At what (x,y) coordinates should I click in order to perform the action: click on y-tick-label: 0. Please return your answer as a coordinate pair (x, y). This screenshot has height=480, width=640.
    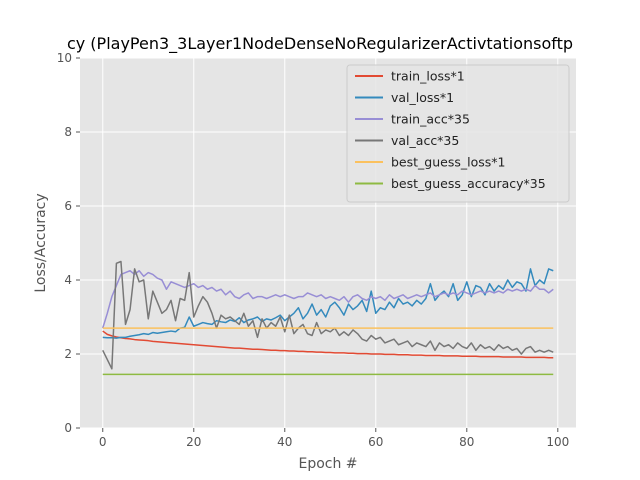
    Looking at the image, I should click on (68, 428).